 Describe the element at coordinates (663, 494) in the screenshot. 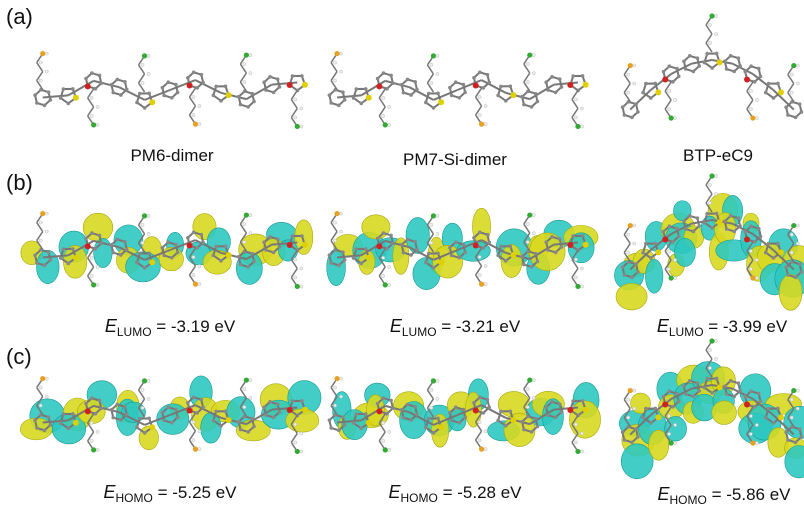

I see `symbol: E` at that location.